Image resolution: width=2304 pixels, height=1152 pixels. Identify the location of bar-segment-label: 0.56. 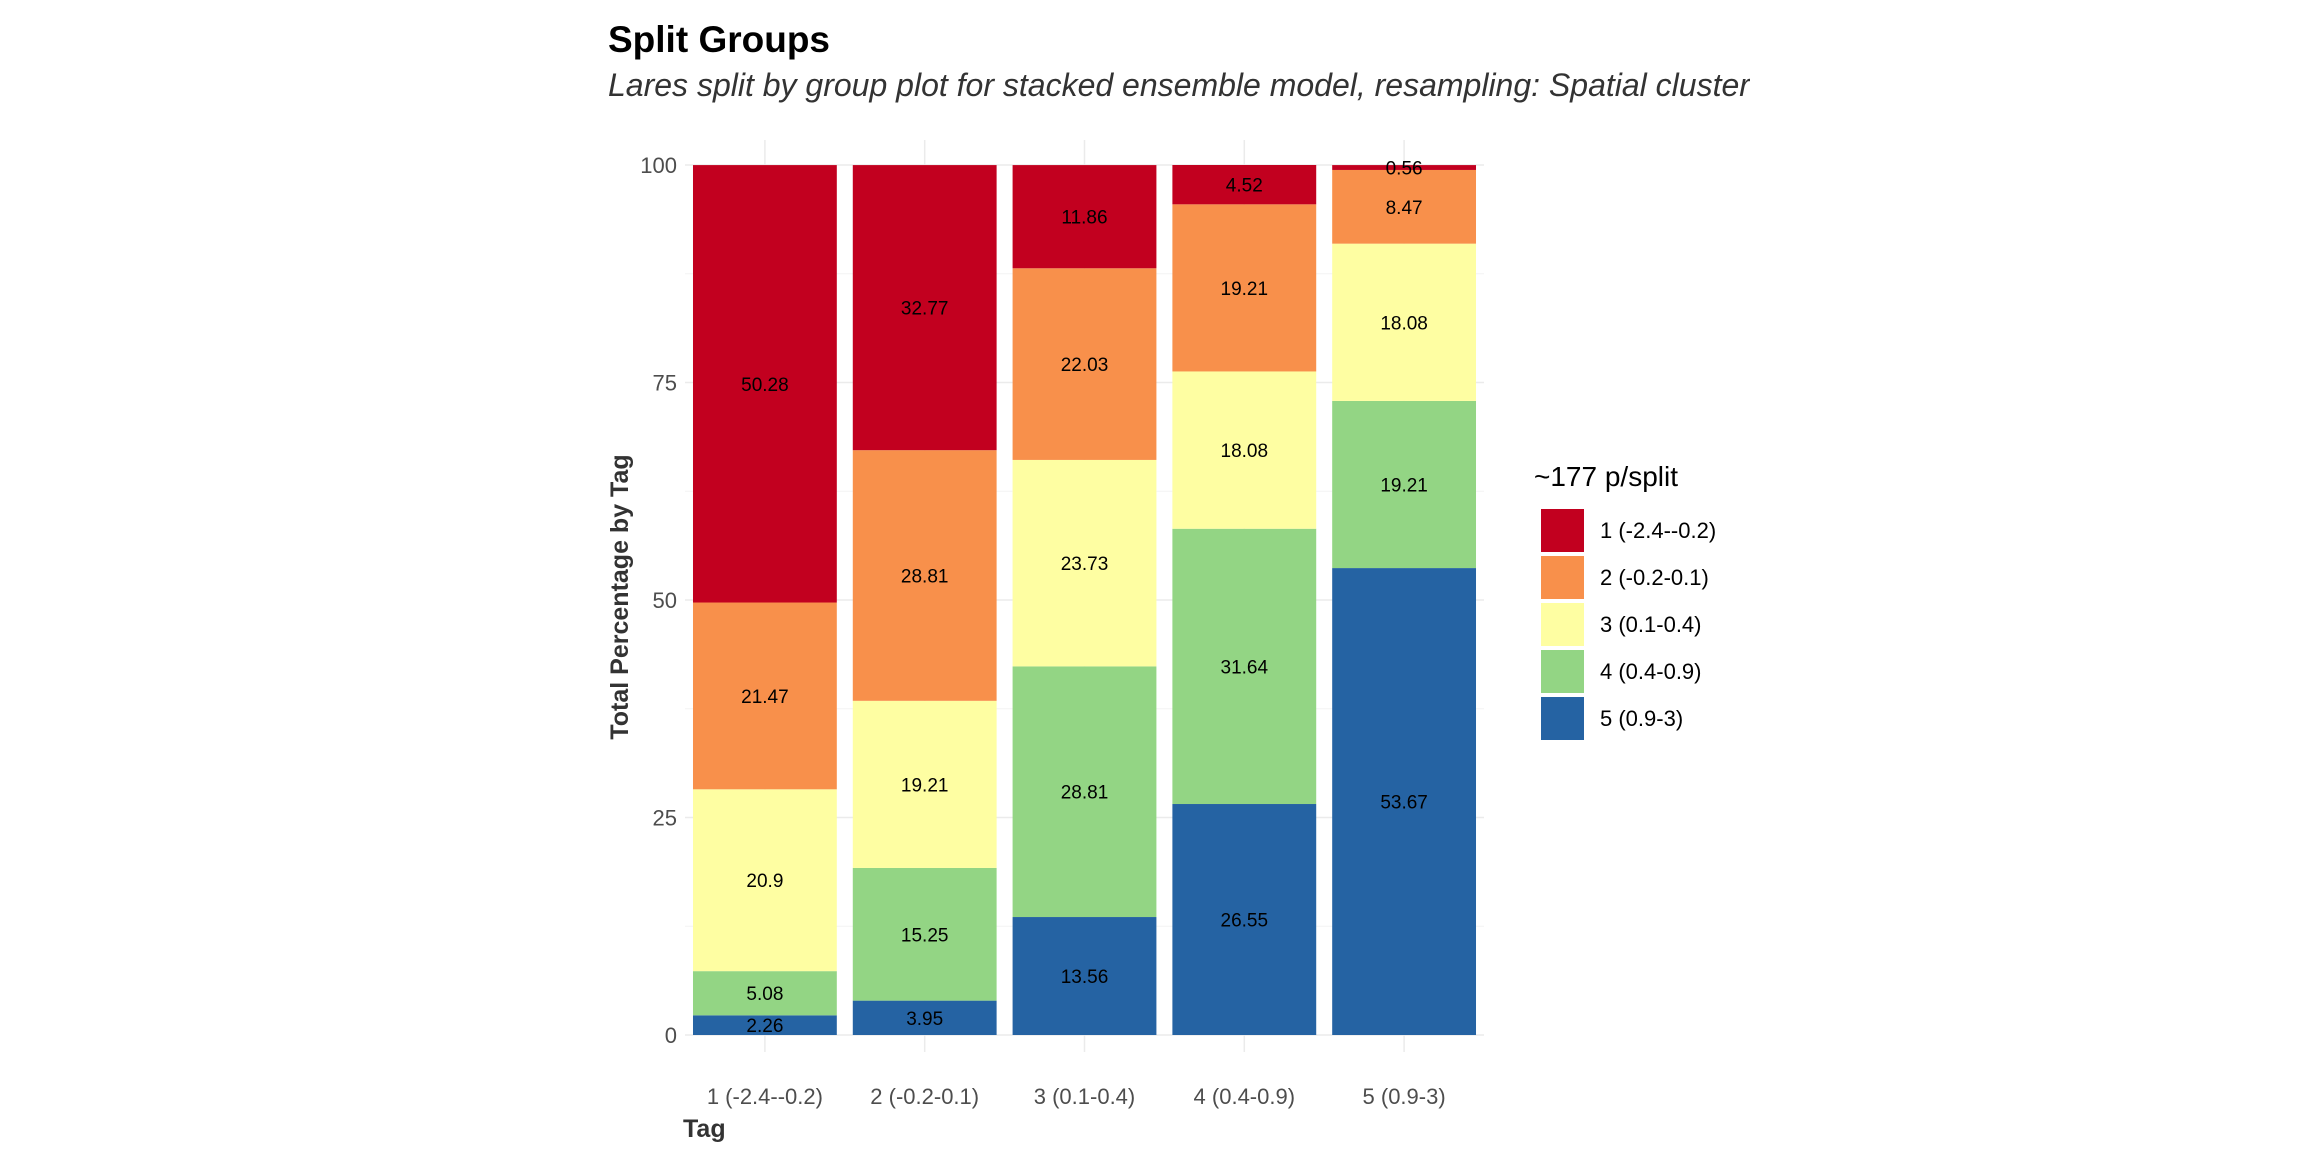
(1404, 169).